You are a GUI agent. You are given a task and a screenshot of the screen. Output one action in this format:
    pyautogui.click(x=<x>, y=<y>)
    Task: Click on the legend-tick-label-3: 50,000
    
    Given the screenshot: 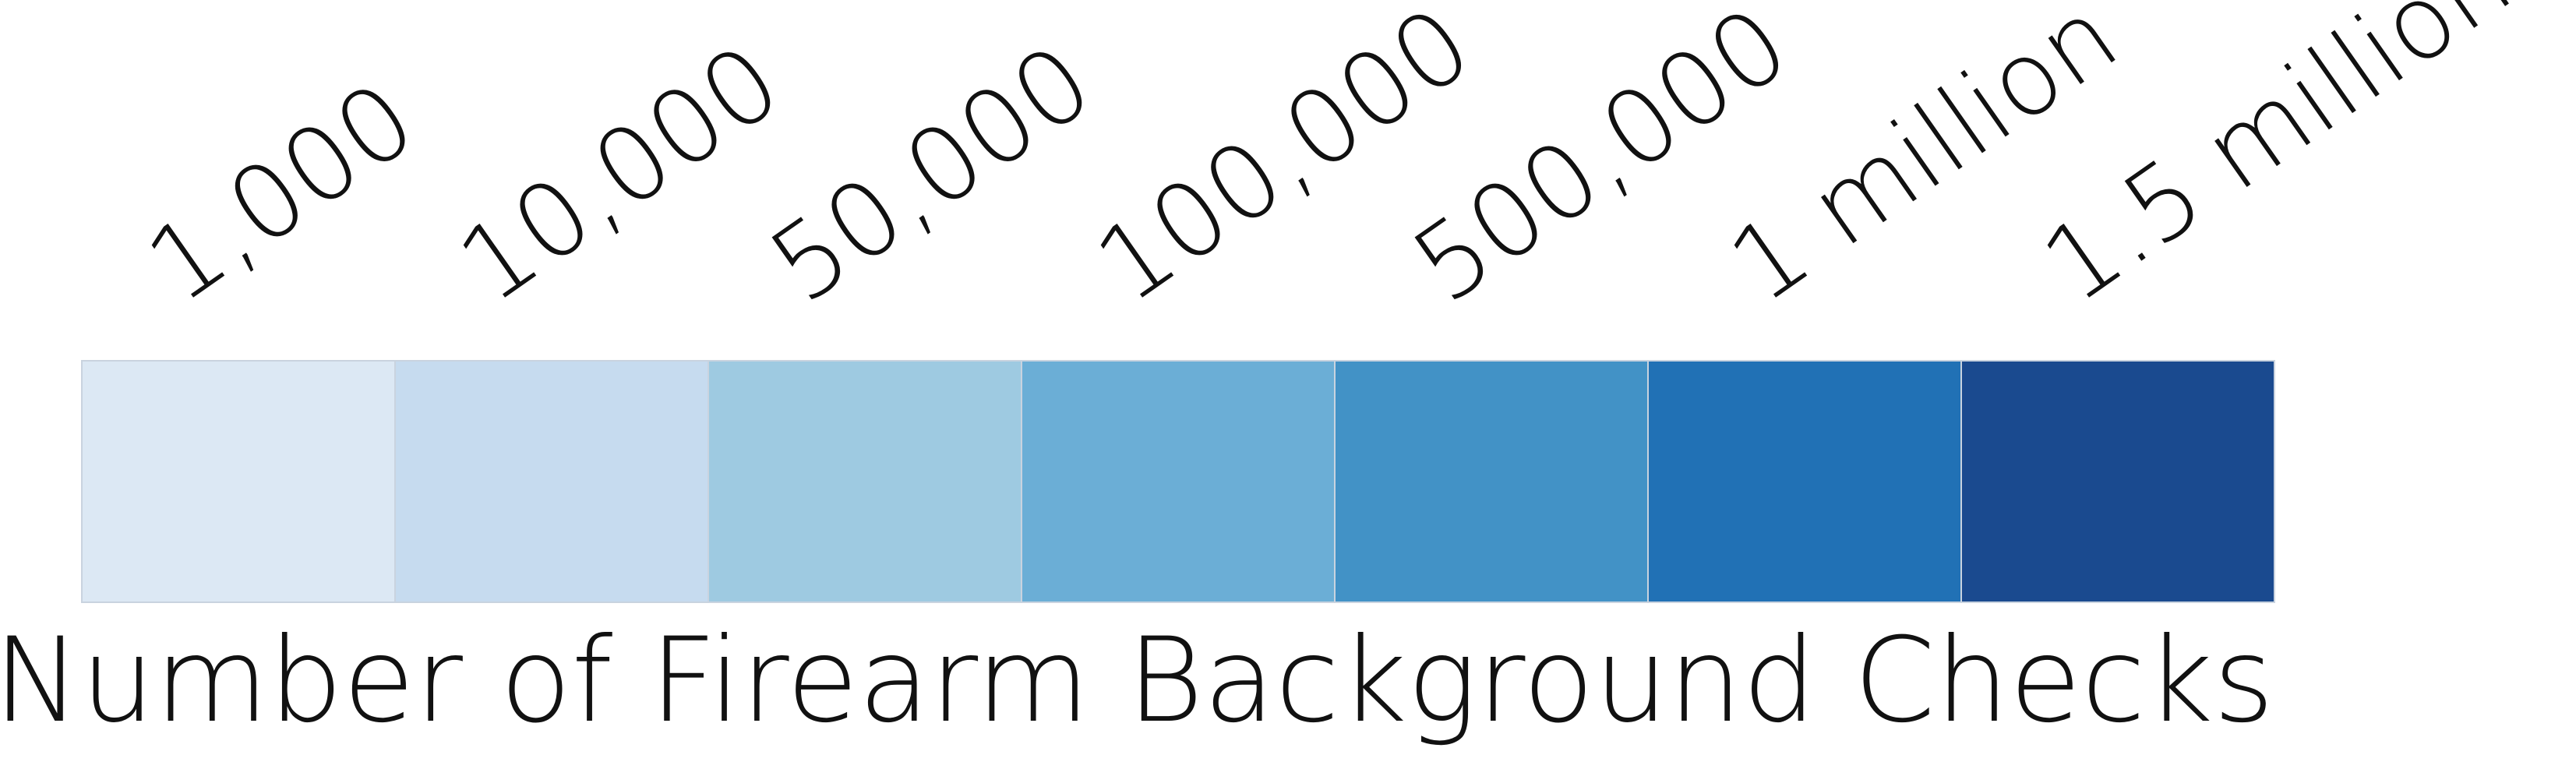 What is the action you would take?
    pyautogui.click(x=931, y=174)
    